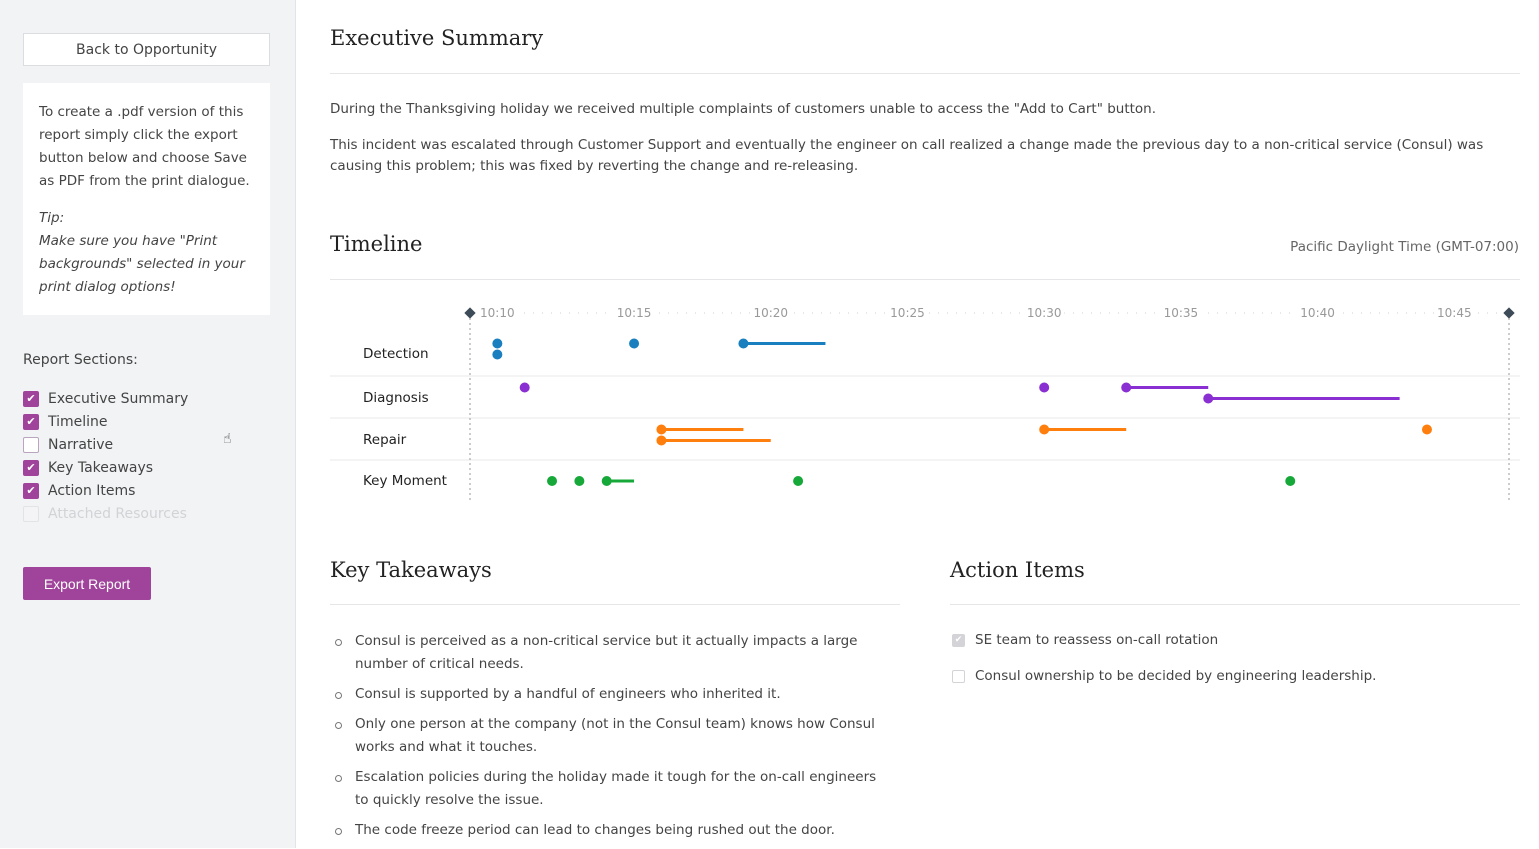 The height and width of the screenshot is (849, 1539). I want to click on tick-label: 10:40, so click(1317, 313).